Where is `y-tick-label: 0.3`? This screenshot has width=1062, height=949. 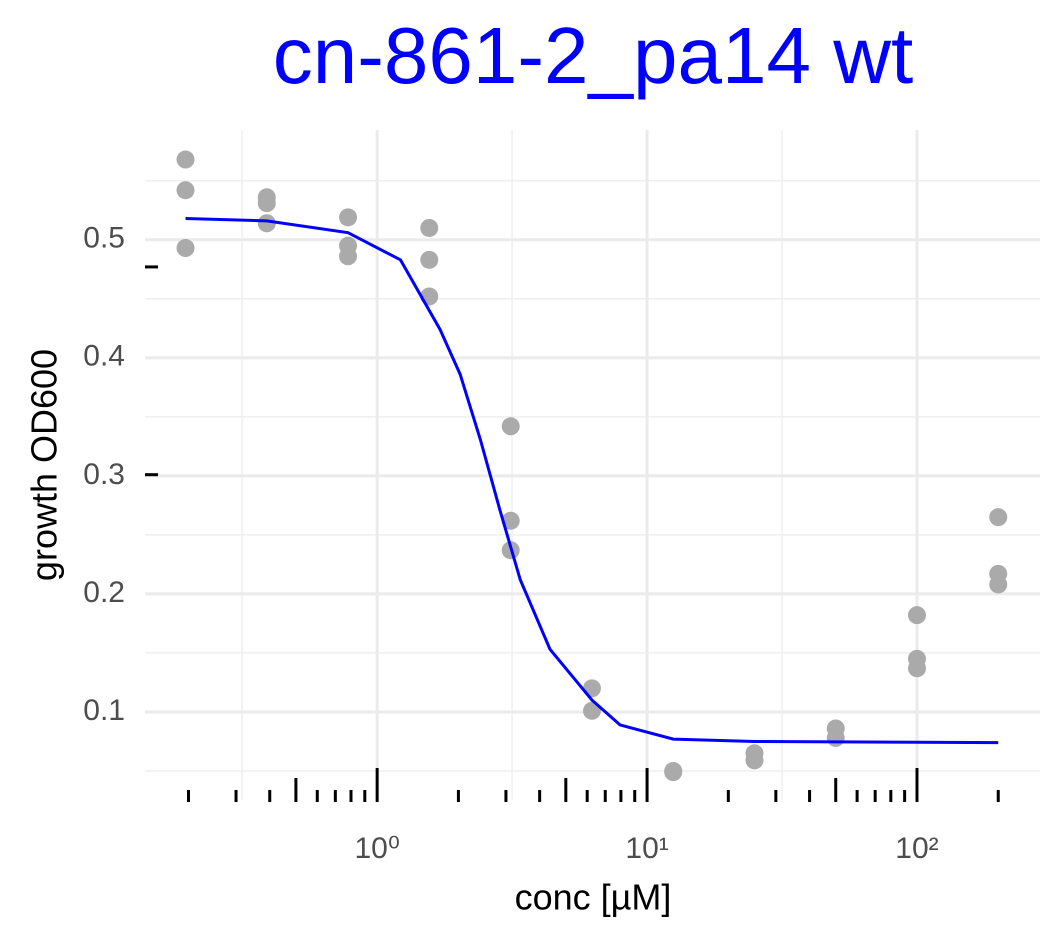
y-tick-label: 0.3 is located at coordinates (104, 474).